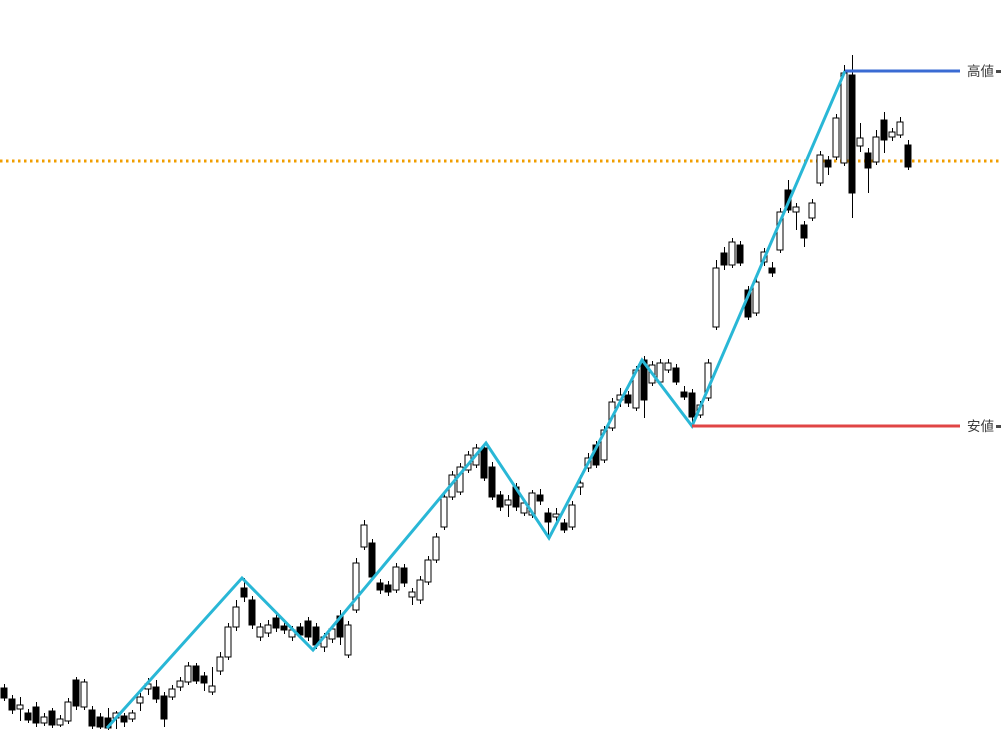  I want to click on low-line-label: 安値, so click(980, 426).